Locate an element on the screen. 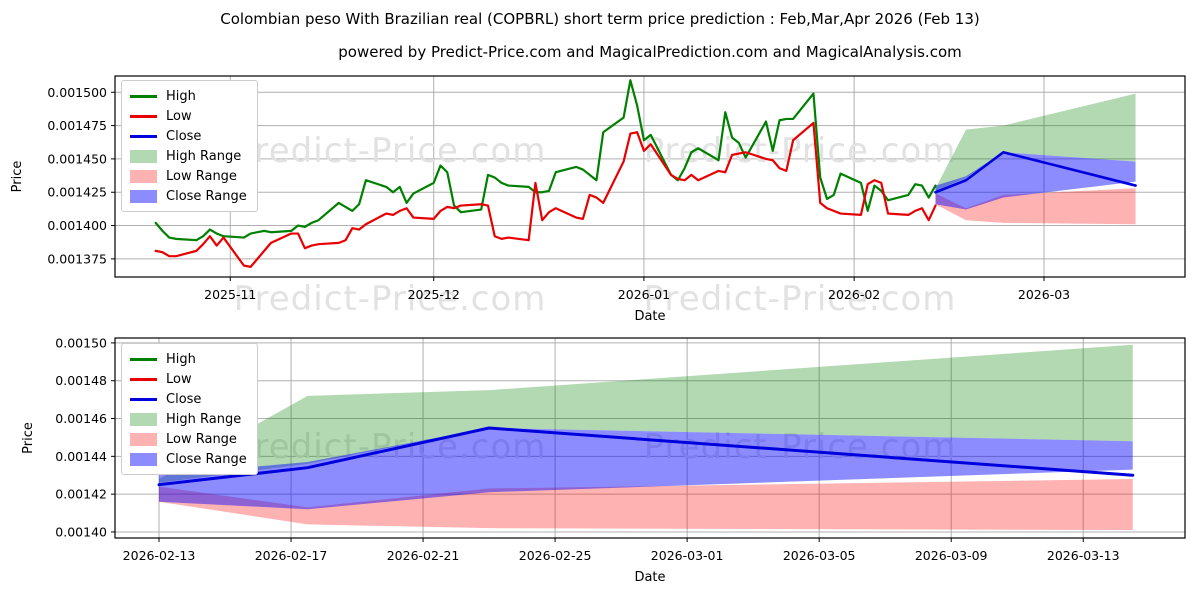  x-tick-label: 2025-11 is located at coordinates (230, 294).